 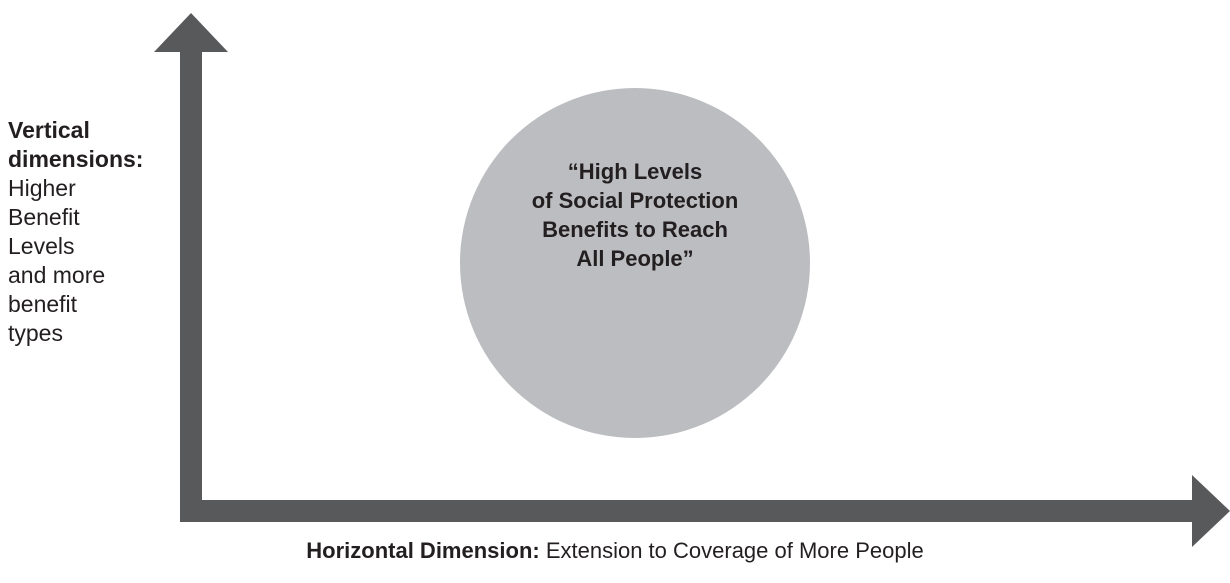 What do you see at coordinates (42, 188) in the screenshot?
I see `vertical-axis-line-1: Higher` at bounding box center [42, 188].